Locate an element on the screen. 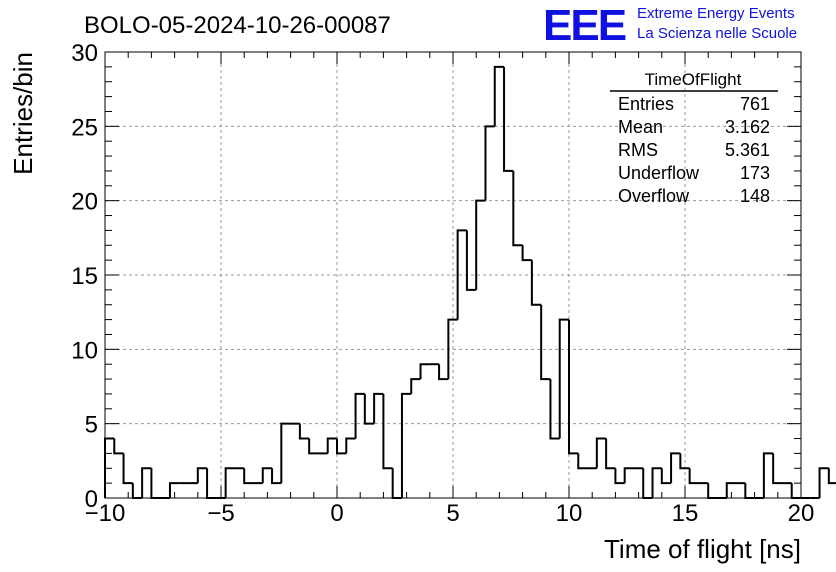  stats-label: Mean is located at coordinates (640, 127).